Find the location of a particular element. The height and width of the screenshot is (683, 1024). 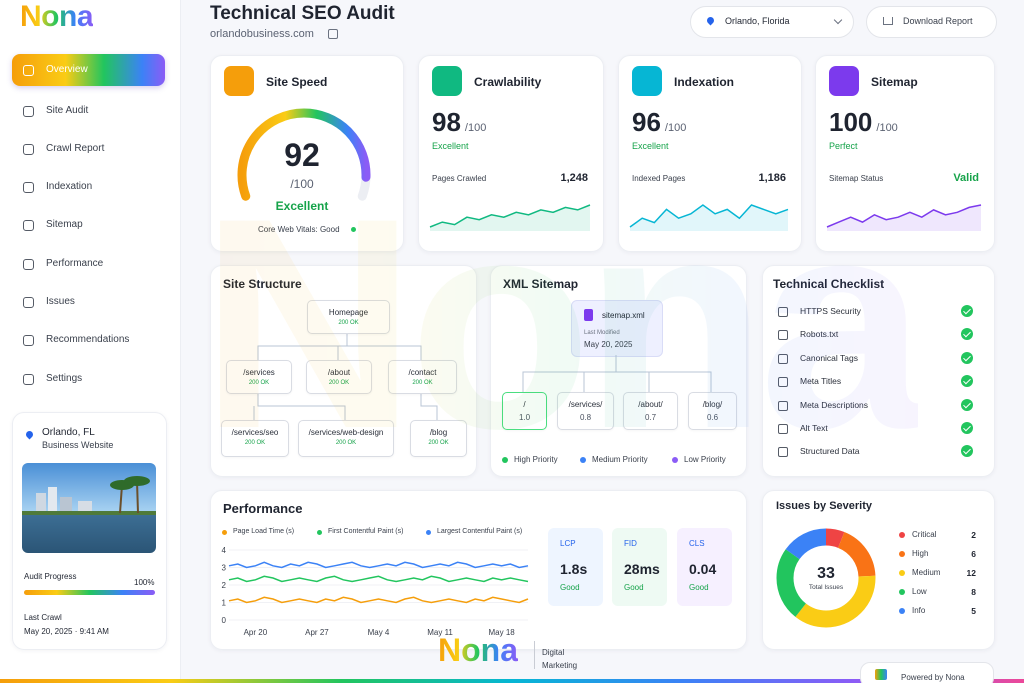

download-button: Download Report is located at coordinates (931, 22).